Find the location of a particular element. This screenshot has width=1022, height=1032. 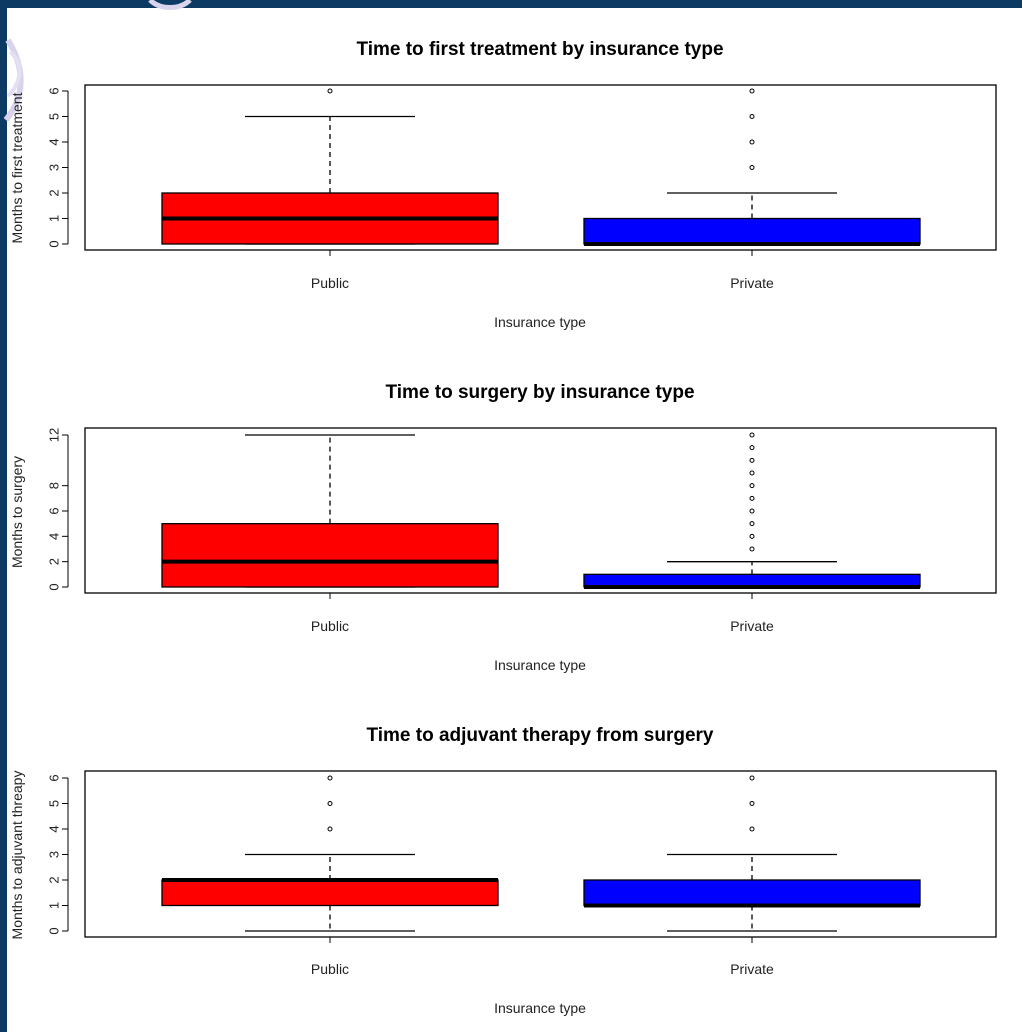

chart-title: Time to surgery by insurance type is located at coordinates (539, 392).